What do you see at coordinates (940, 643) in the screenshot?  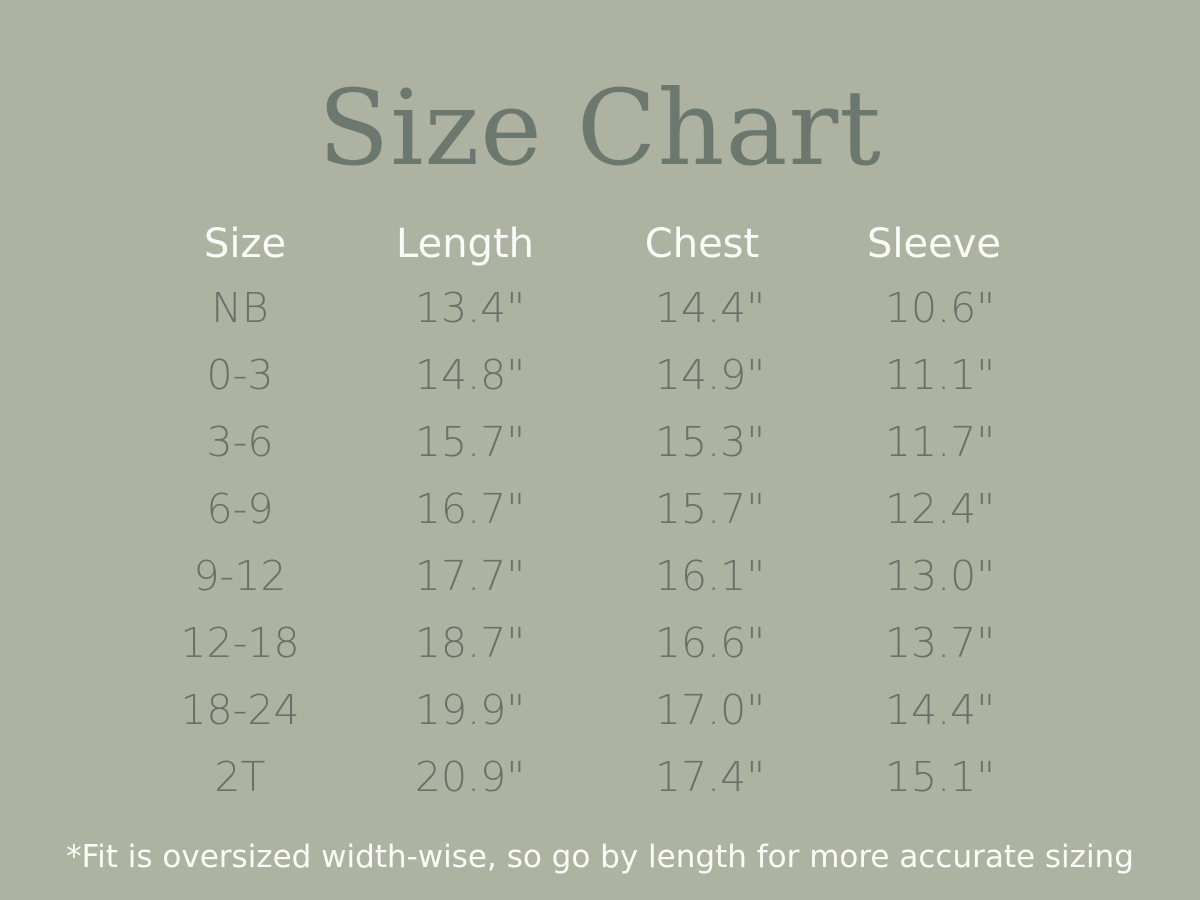 I see `cell-sleeve: 13.7"` at bounding box center [940, 643].